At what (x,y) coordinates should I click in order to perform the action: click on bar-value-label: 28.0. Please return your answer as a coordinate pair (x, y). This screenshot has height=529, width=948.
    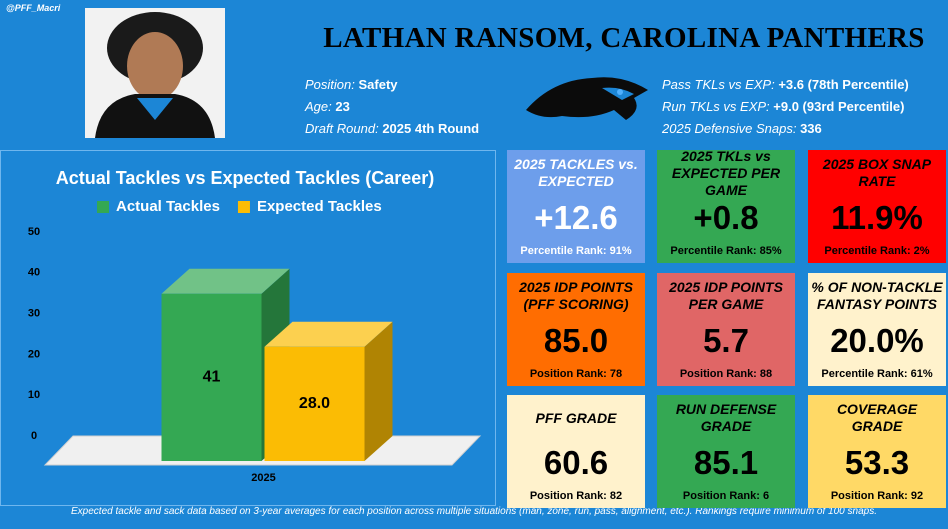
    Looking at the image, I should click on (314, 403).